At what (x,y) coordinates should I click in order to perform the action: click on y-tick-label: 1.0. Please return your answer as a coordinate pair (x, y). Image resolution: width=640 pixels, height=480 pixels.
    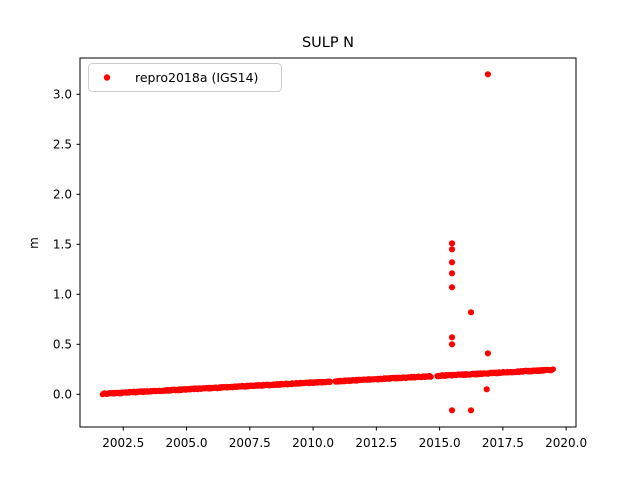
    Looking at the image, I should click on (62, 295).